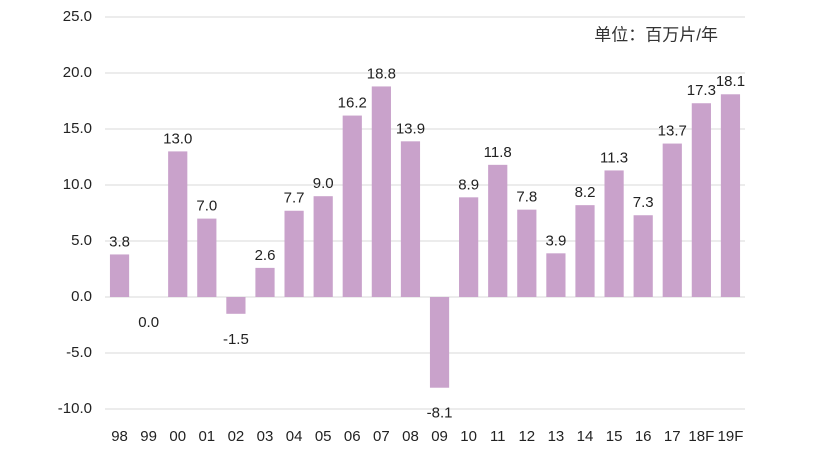 The image size is (816, 460). I want to click on value-label: 3.9, so click(555, 240).